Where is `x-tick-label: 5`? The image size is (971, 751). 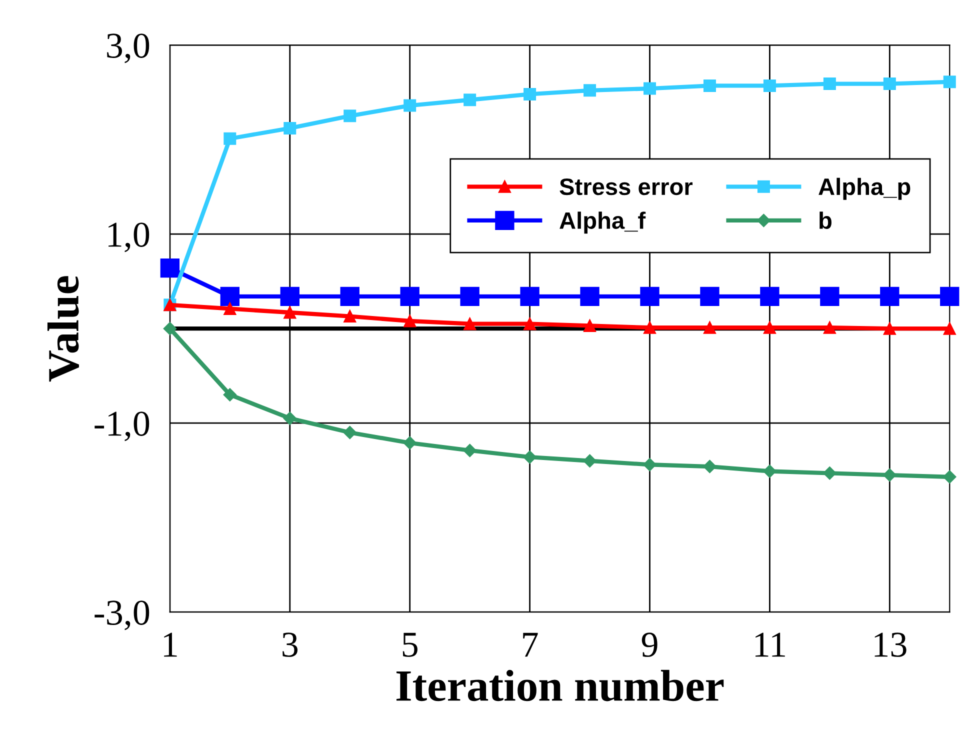
x-tick-label: 5 is located at coordinates (410, 644).